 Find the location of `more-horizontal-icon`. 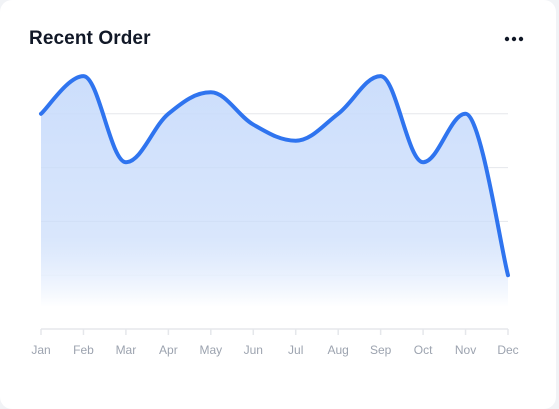

more-horizontal-icon is located at coordinates (514, 39).